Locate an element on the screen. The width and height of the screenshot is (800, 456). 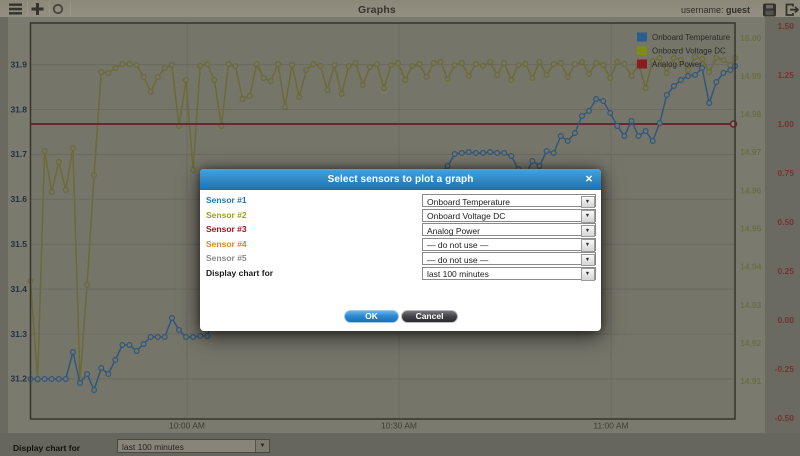
svg-text: 14.94 is located at coordinates (751, 267).